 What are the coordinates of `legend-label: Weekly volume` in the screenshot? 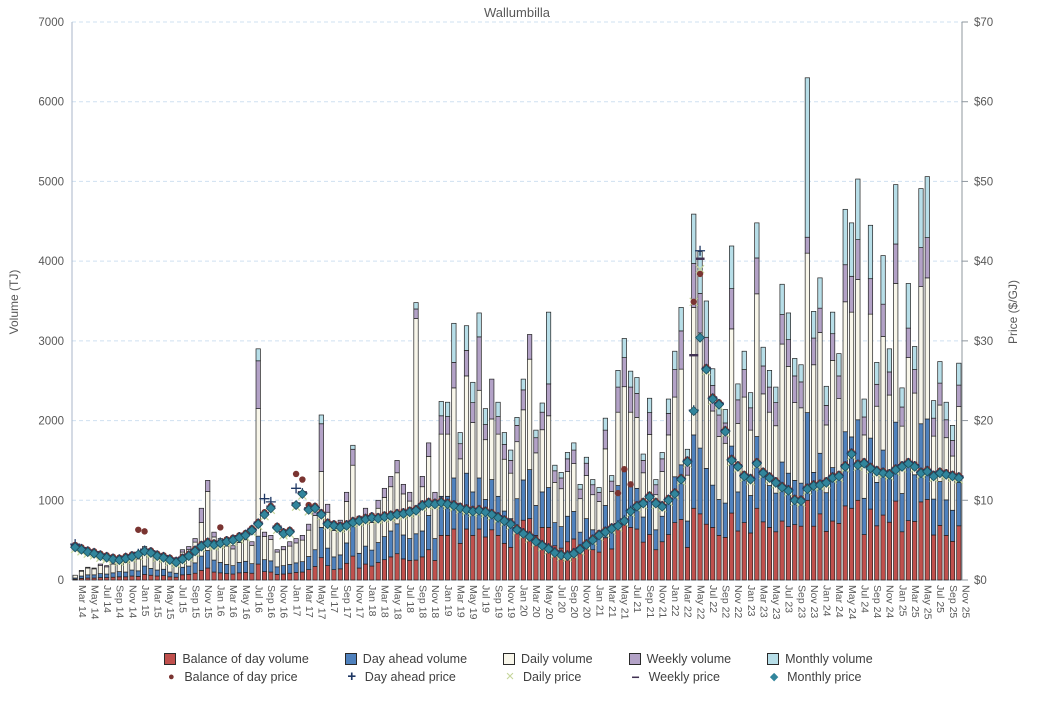 It's located at (689, 659).